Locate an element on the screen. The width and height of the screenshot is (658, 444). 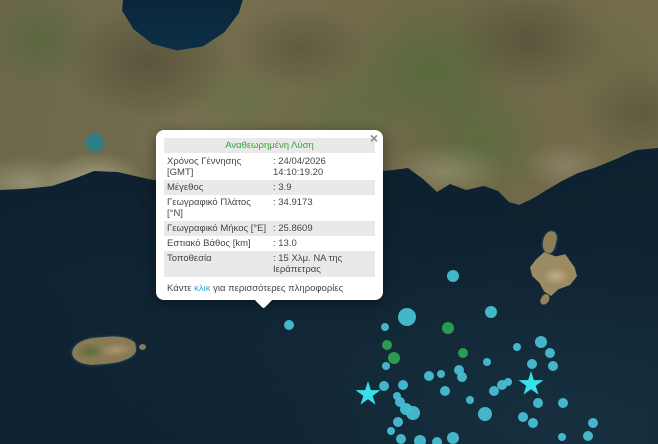
popup-row: Εστιακό Βάθος [km] : 13.0 is located at coordinates (269, 243).